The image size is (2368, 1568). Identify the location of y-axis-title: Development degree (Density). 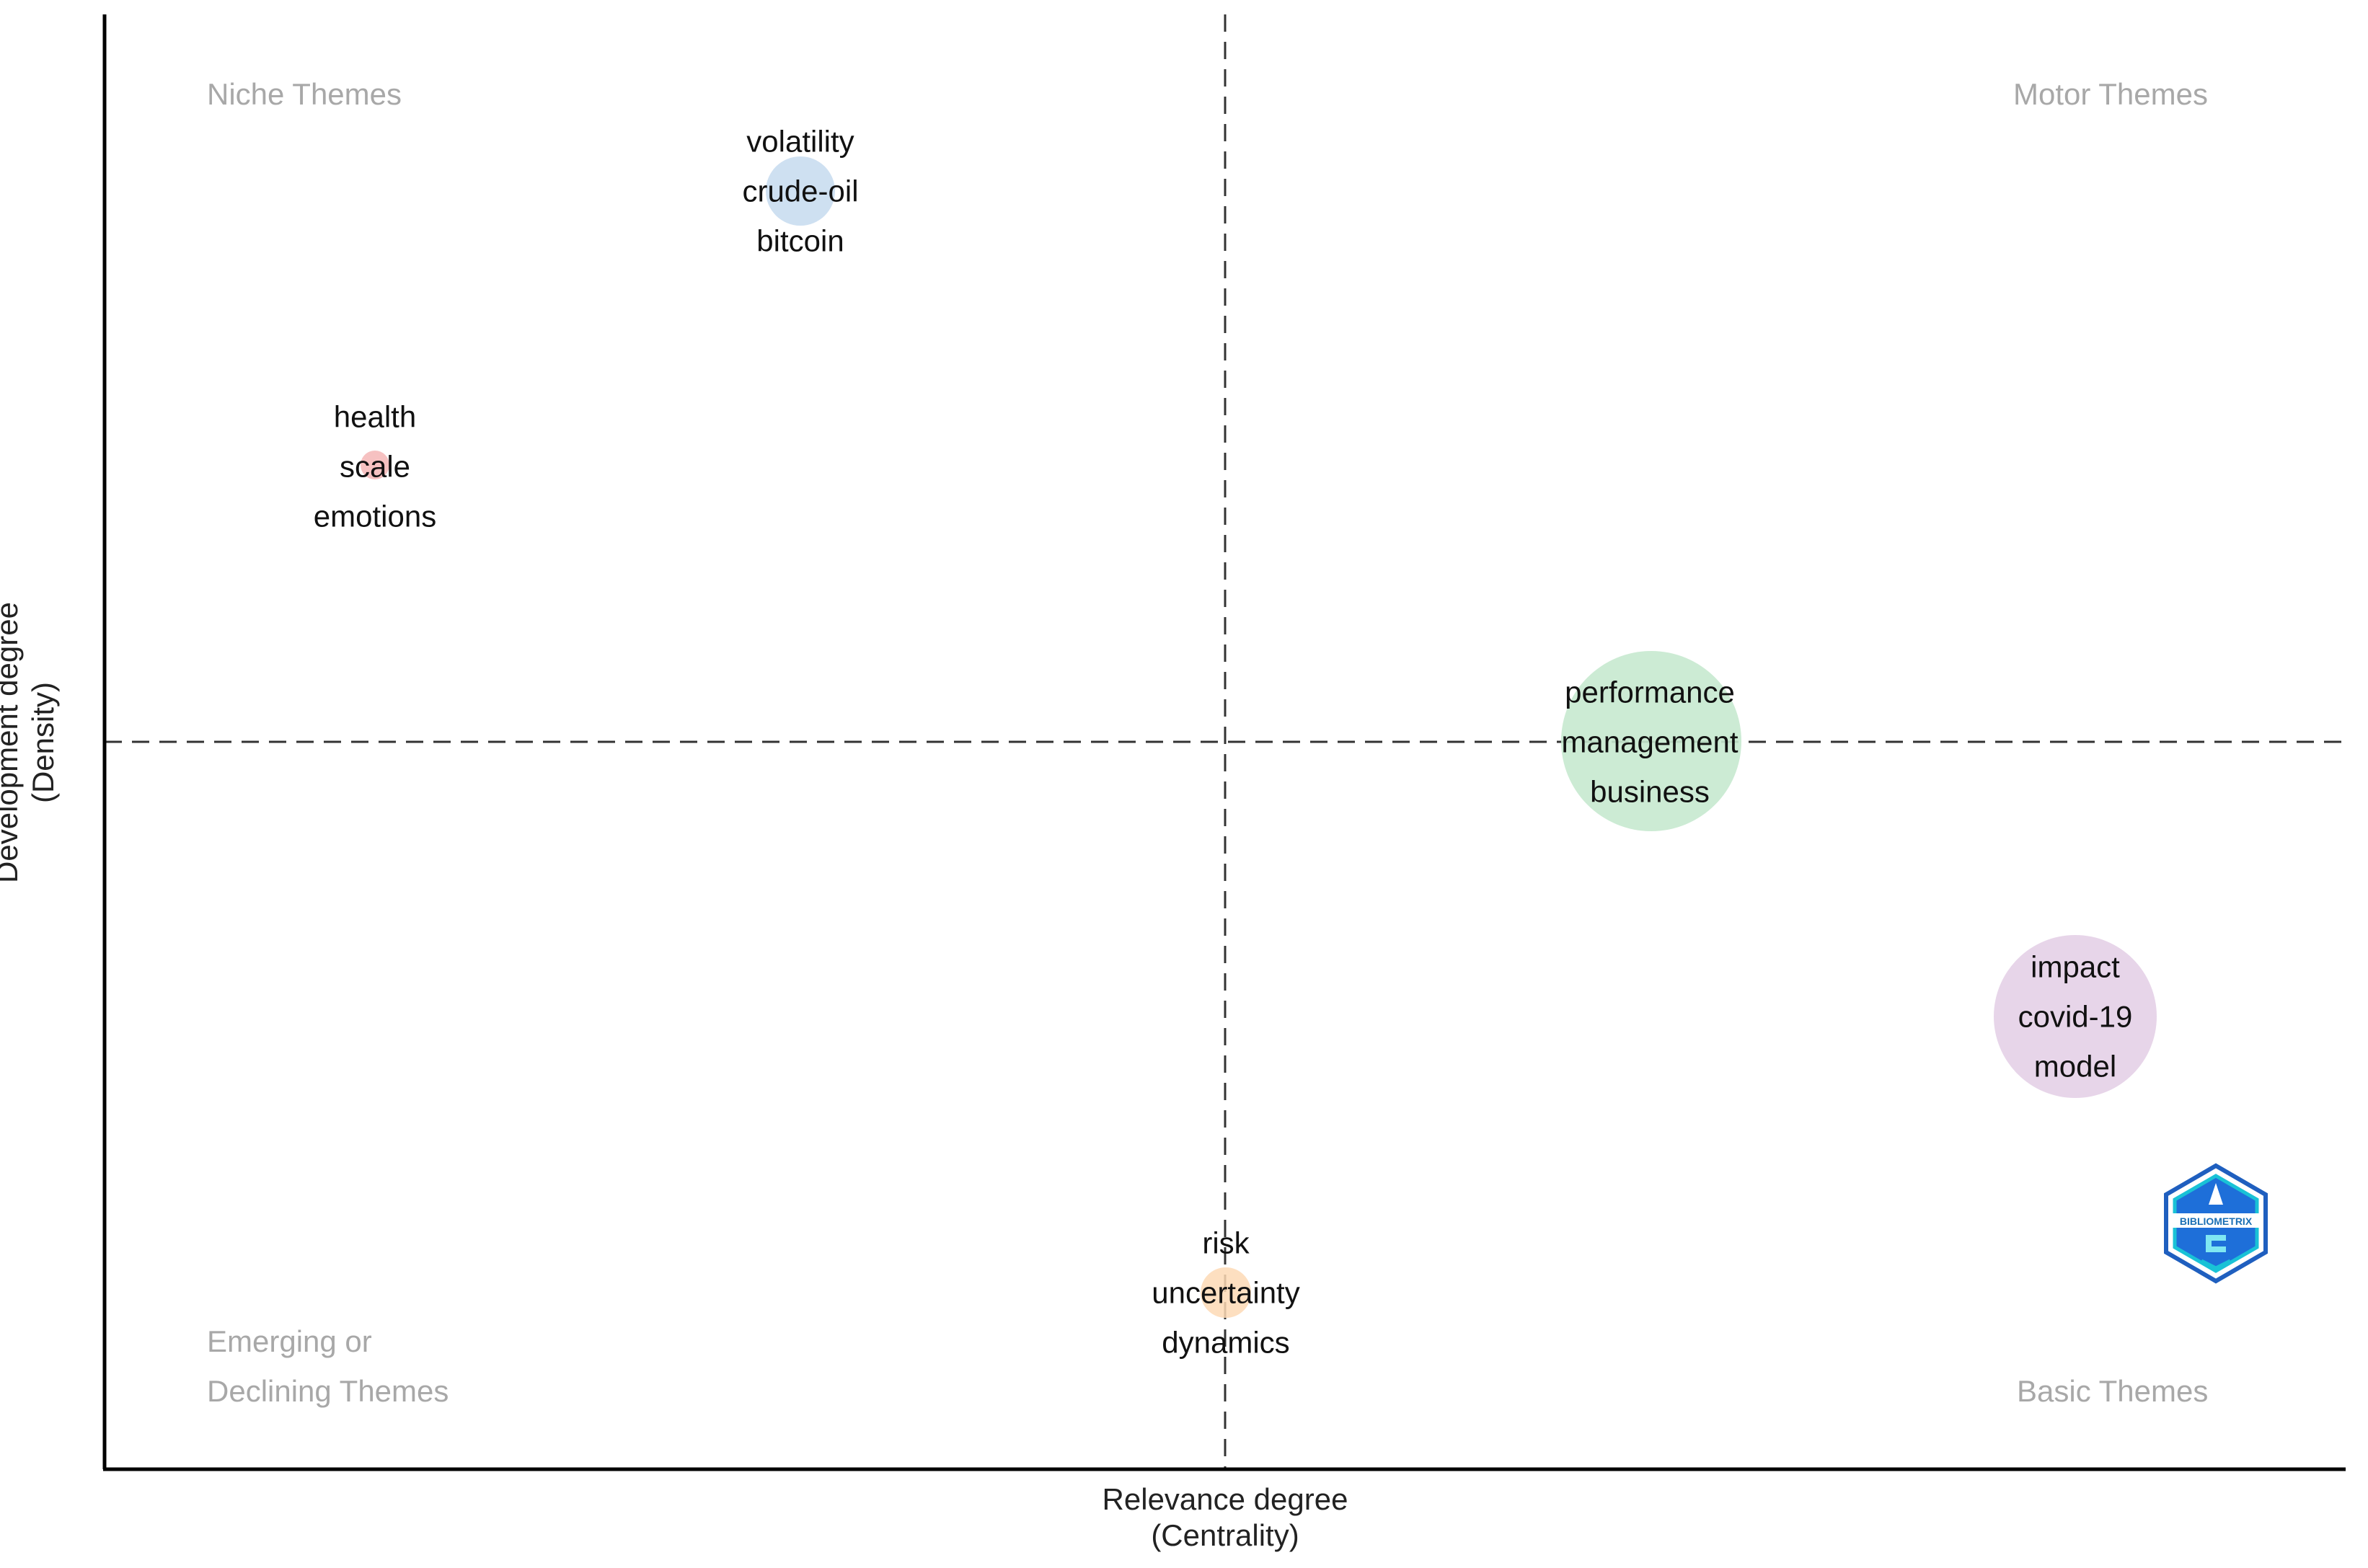
(30, 742).